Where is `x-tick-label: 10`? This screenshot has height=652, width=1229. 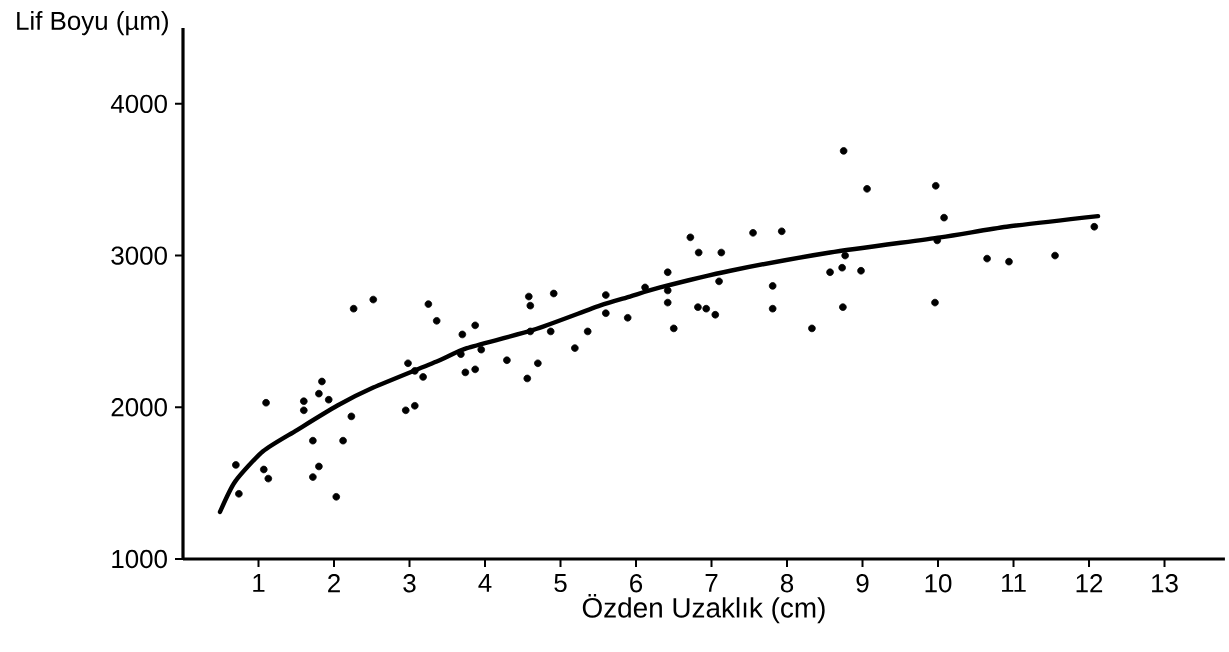
x-tick-label: 10 is located at coordinates (938, 583).